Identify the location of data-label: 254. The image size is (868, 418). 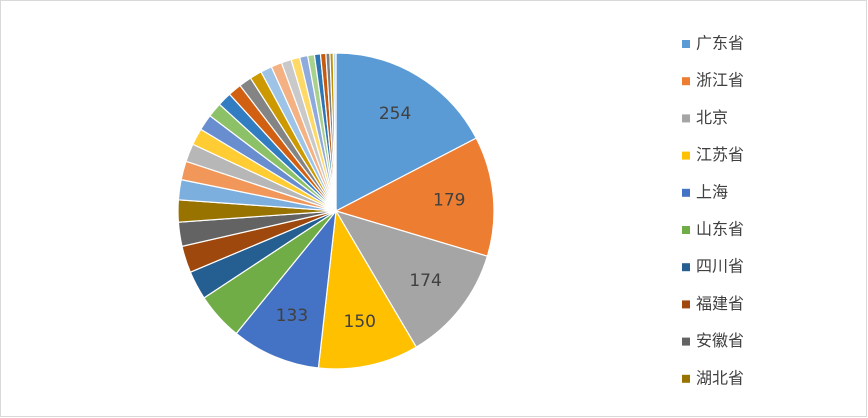
(395, 114).